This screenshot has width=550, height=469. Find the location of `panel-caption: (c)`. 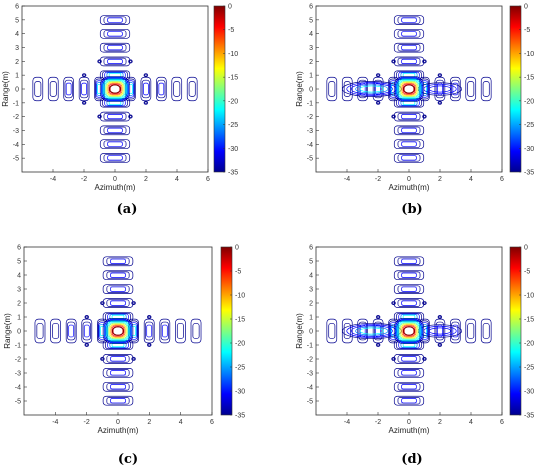

panel-caption: (c) is located at coordinates (128, 459).